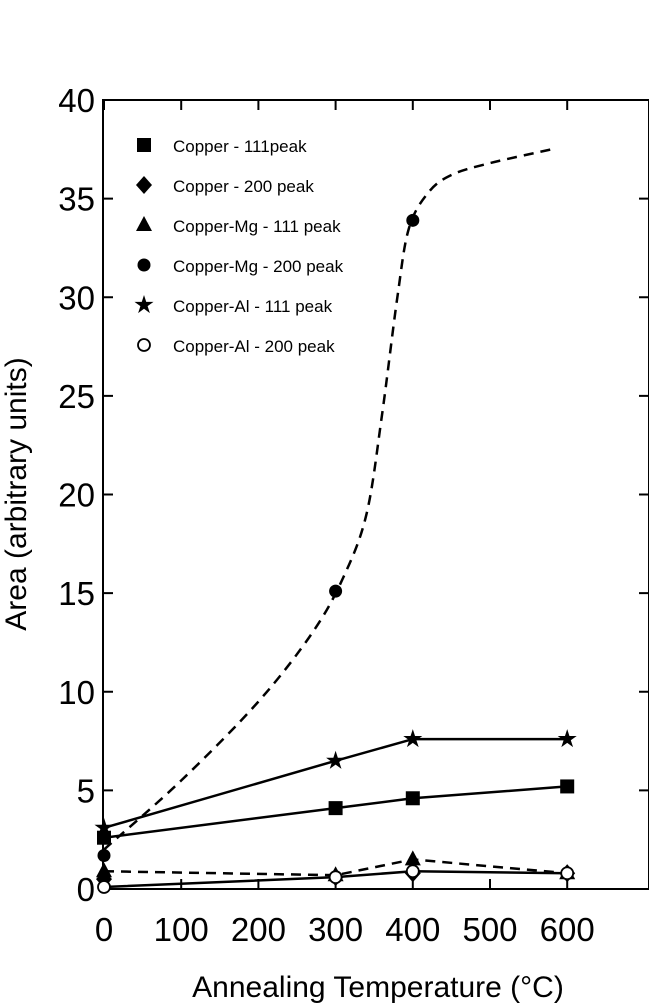 Image resolution: width=649 pixels, height=1008 pixels. What do you see at coordinates (76, 297) in the screenshot?
I see `y-tick-label: 30` at bounding box center [76, 297].